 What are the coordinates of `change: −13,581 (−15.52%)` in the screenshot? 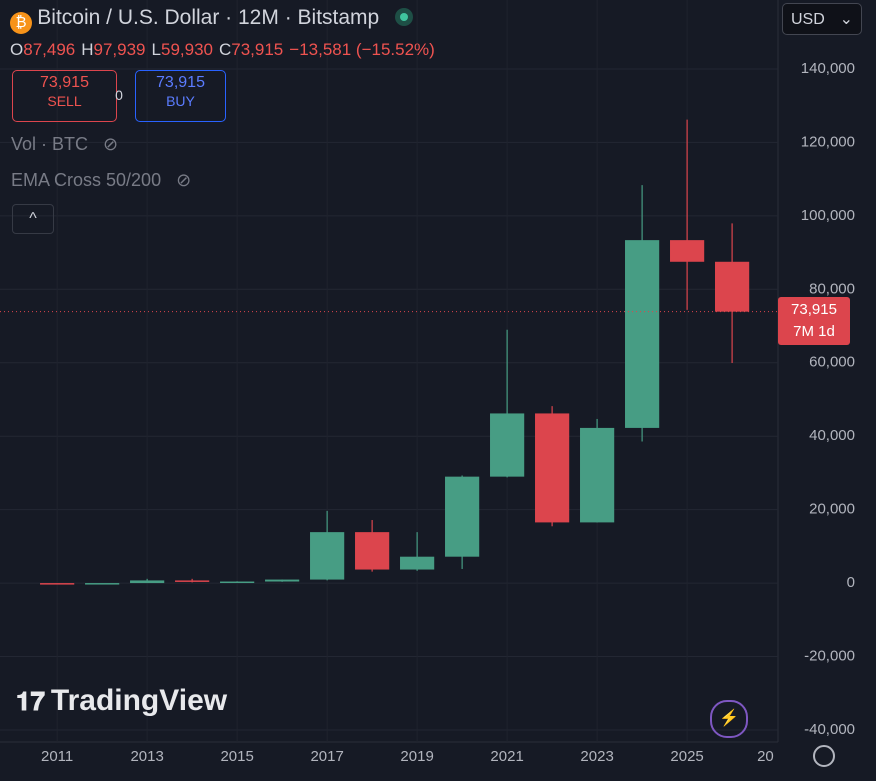 It's located at (362, 49).